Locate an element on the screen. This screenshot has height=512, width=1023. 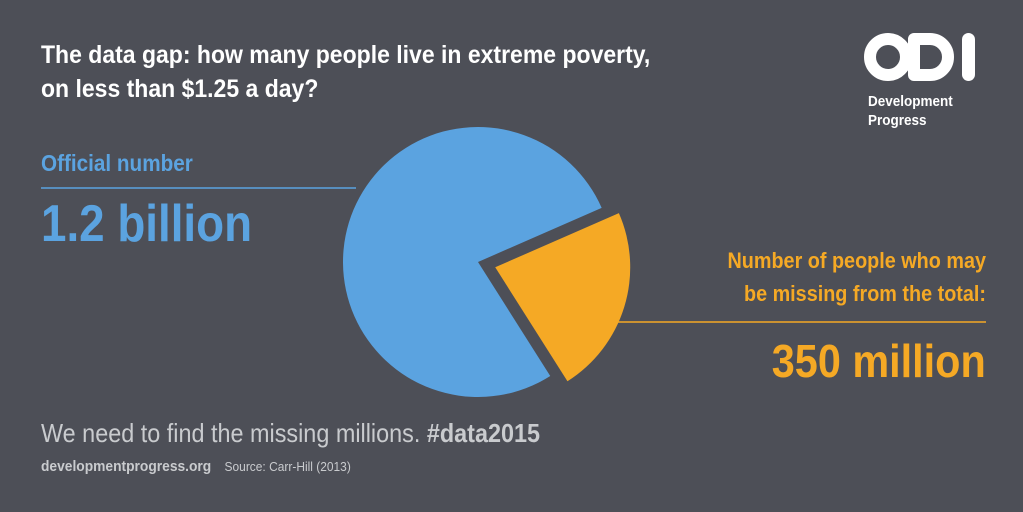
tagline-text: We need to find the missing millions. is located at coordinates (234, 433).